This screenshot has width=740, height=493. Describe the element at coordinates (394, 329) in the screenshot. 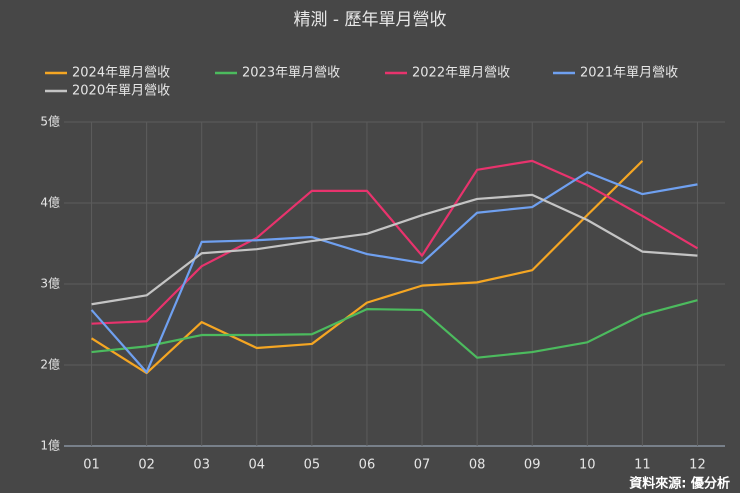

I see `series-line` at that location.